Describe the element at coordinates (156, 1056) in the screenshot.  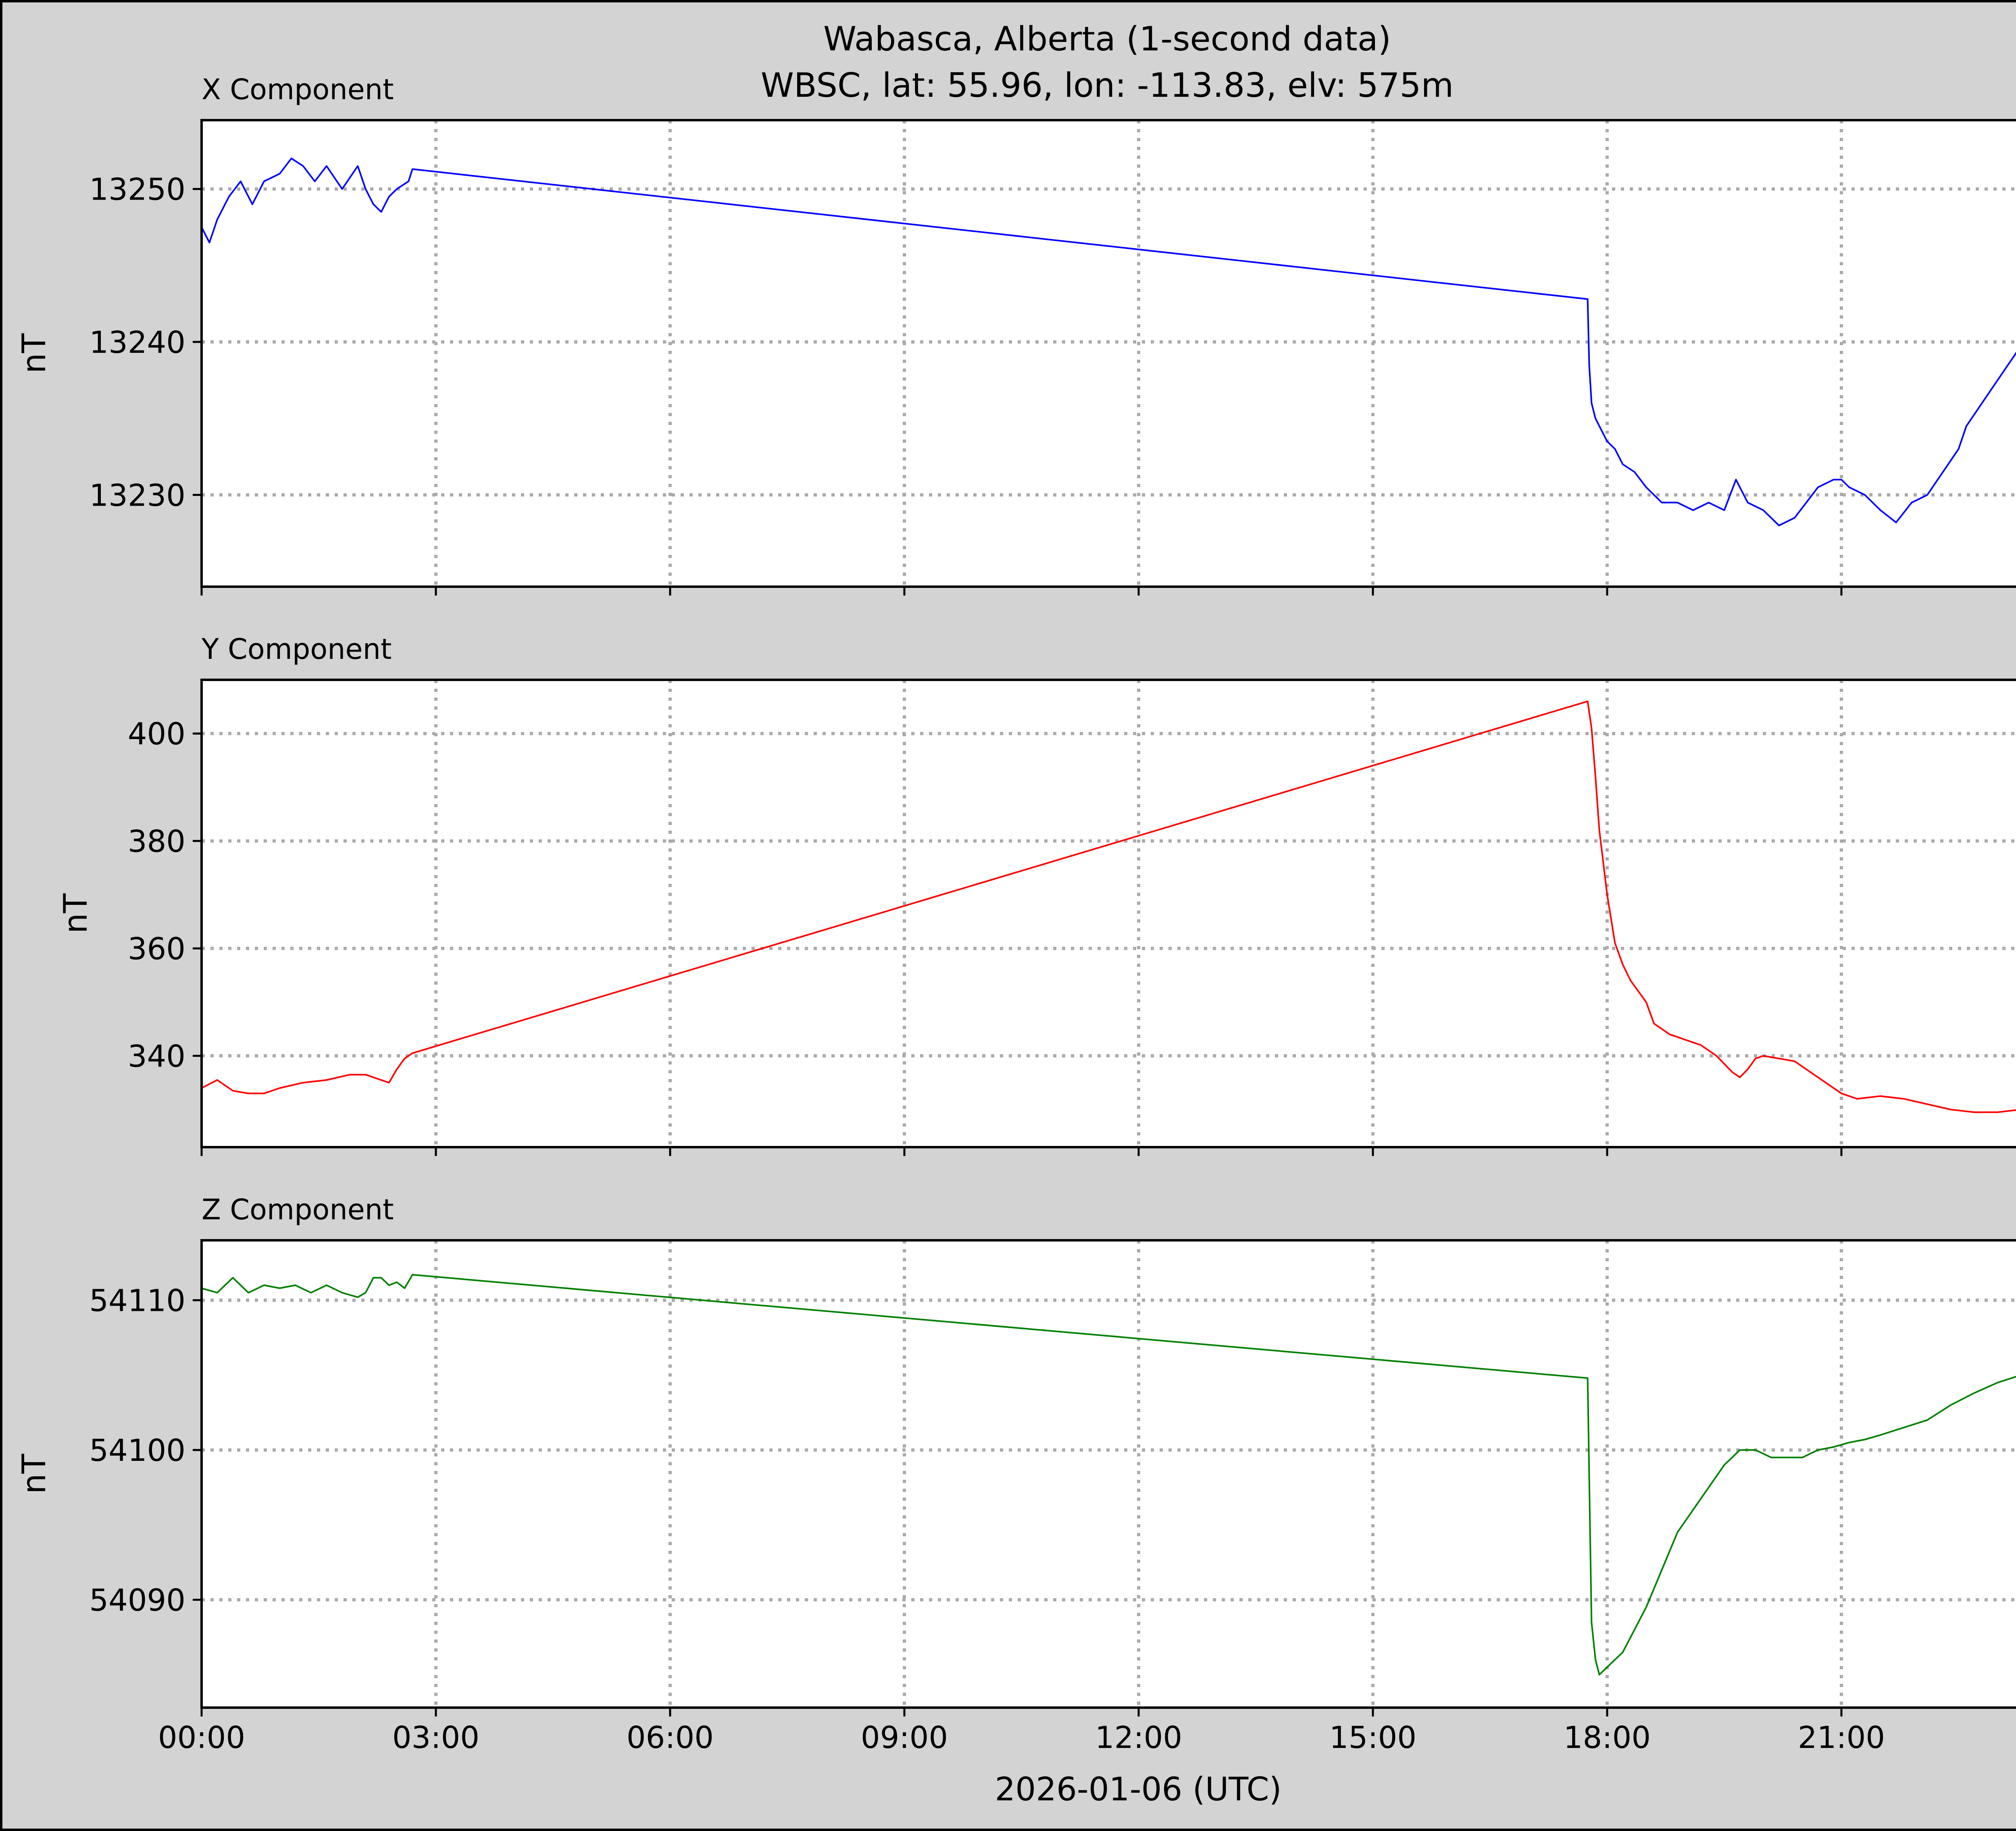
I see `y-tick-label: 340` at that location.